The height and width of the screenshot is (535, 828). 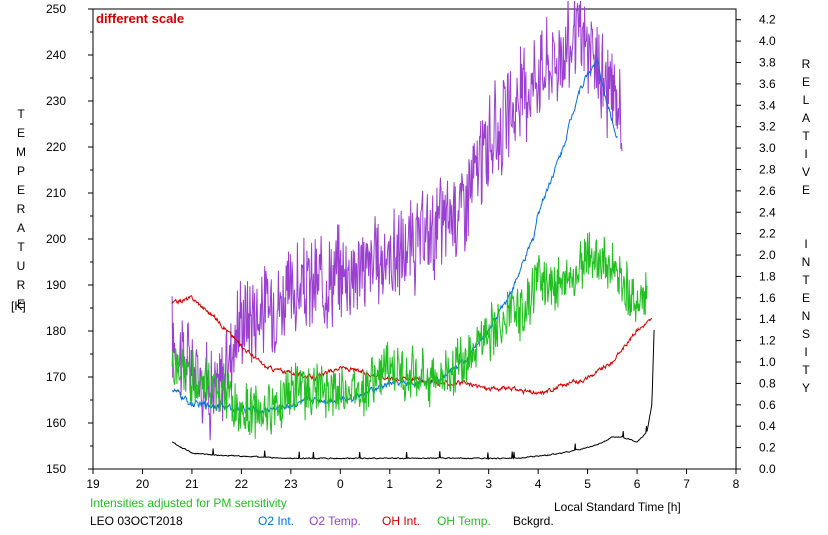 I want to click on x-axis-title: Local Standard Time [h], so click(x=617, y=507).